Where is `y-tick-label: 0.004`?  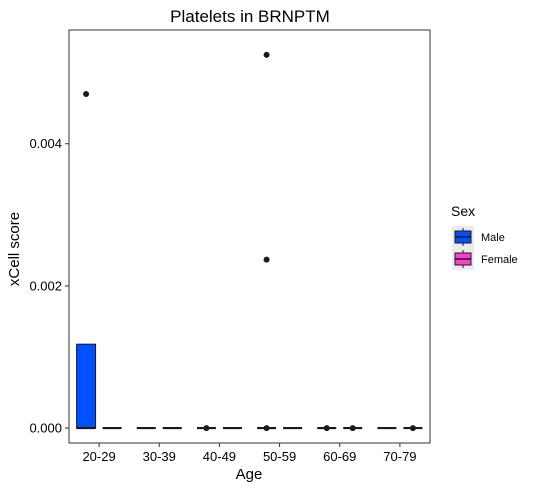
y-tick-label: 0.004 is located at coordinates (45, 143).